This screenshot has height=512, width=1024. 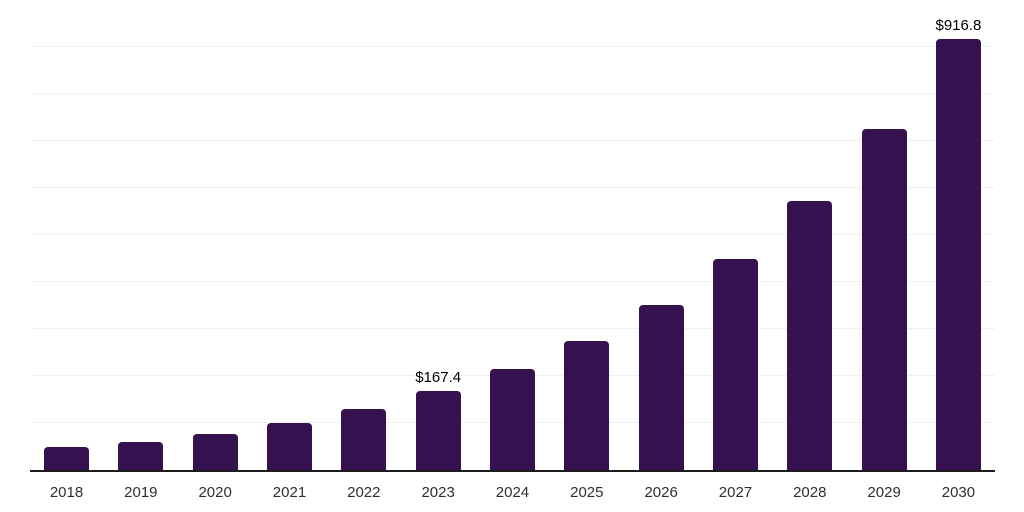 What do you see at coordinates (958, 26) in the screenshot?
I see `bar-value-label-2030: $916.8` at bounding box center [958, 26].